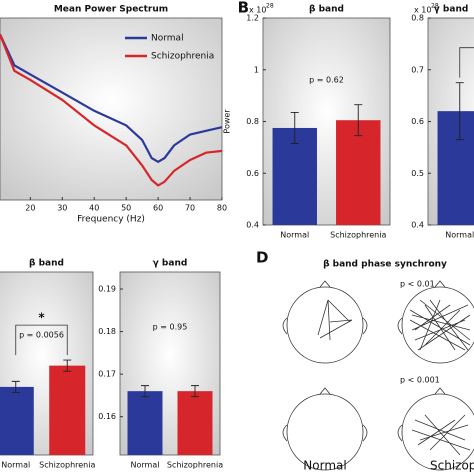 The height and width of the screenshot is (474, 474). What do you see at coordinates (256, 69) in the screenshot?
I see `y-tick-label: 1` at bounding box center [256, 69].